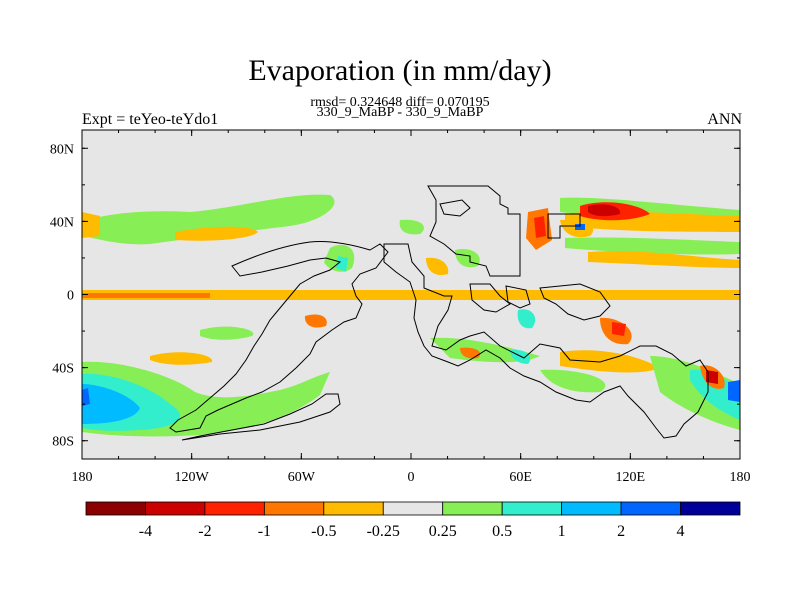 This screenshot has width=800, height=600. What do you see at coordinates (279, 337) in the screenshot?
I see `outline-americas` at bounding box center [279, 337].